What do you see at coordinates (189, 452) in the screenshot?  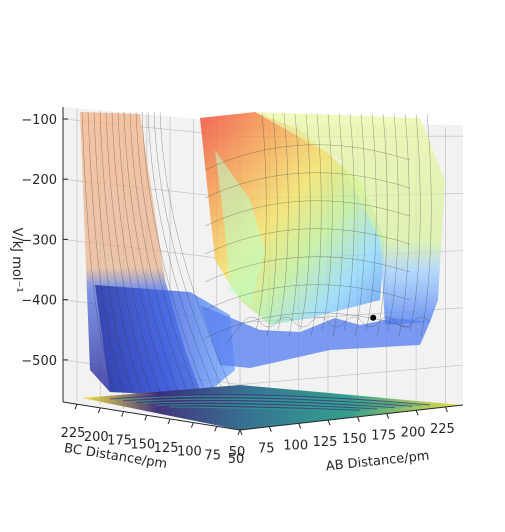 I see `bc-tick-label: 100` at bounding box center [189, 452].